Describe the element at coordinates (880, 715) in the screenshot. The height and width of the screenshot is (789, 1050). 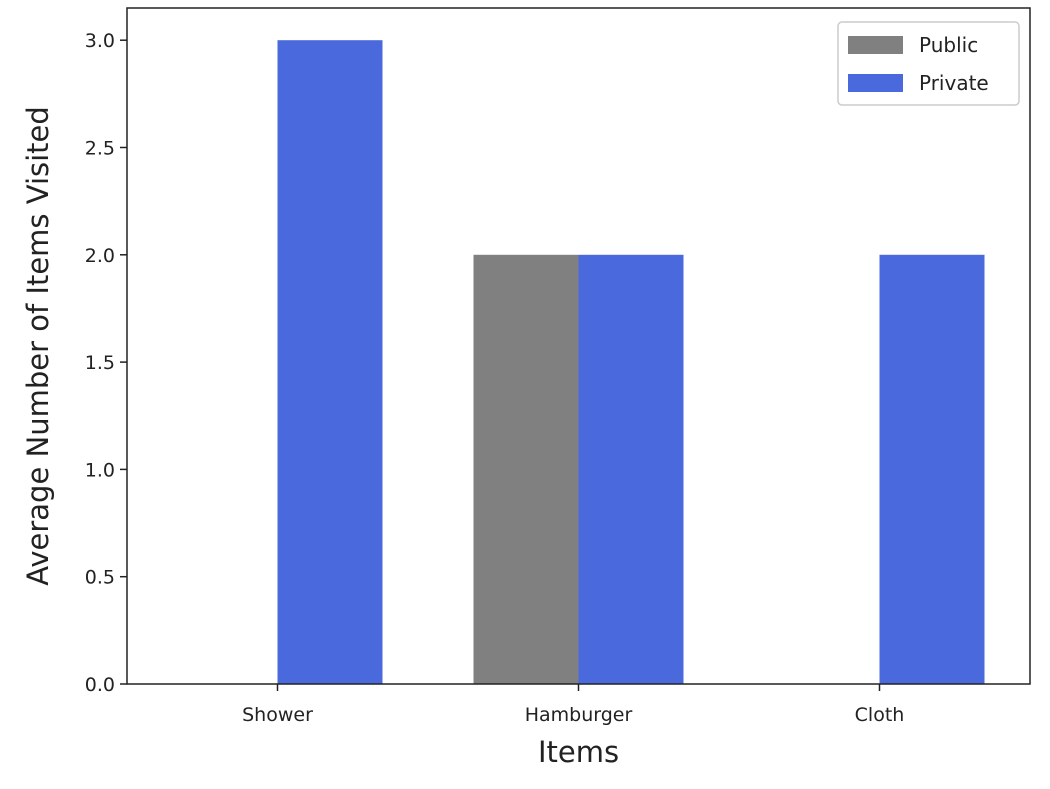
I see `x-tick-label-cloth: Cloth` at that location.